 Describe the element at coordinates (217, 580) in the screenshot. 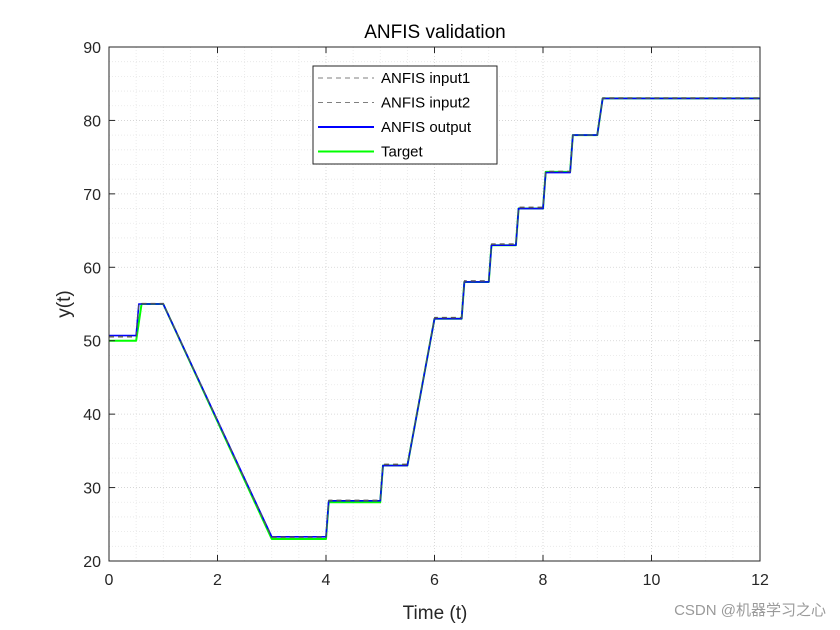

I see `x-tick-label: 2` at that location.